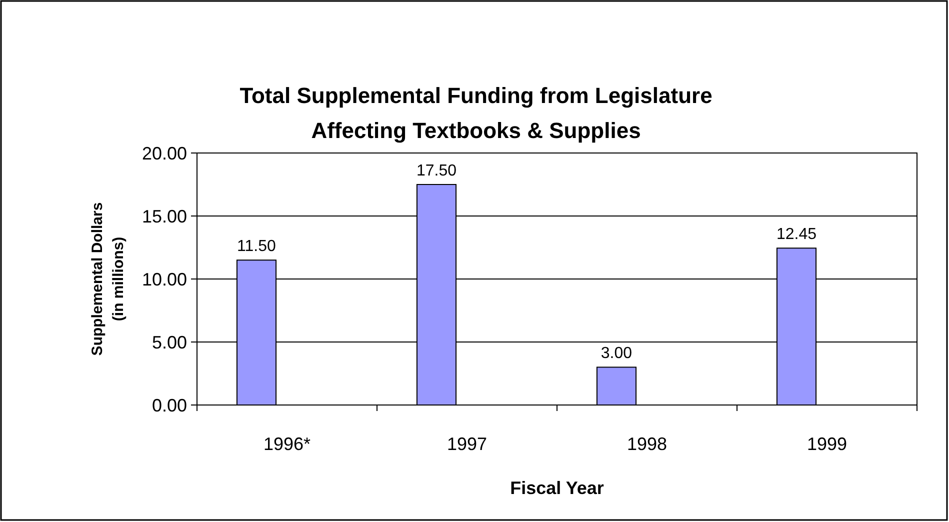 The height and width of the screenshot is (522, 949). Describe the element at coordinates (467, 444) in the screenshot. I see `x-tick-label: 1997` at that location.